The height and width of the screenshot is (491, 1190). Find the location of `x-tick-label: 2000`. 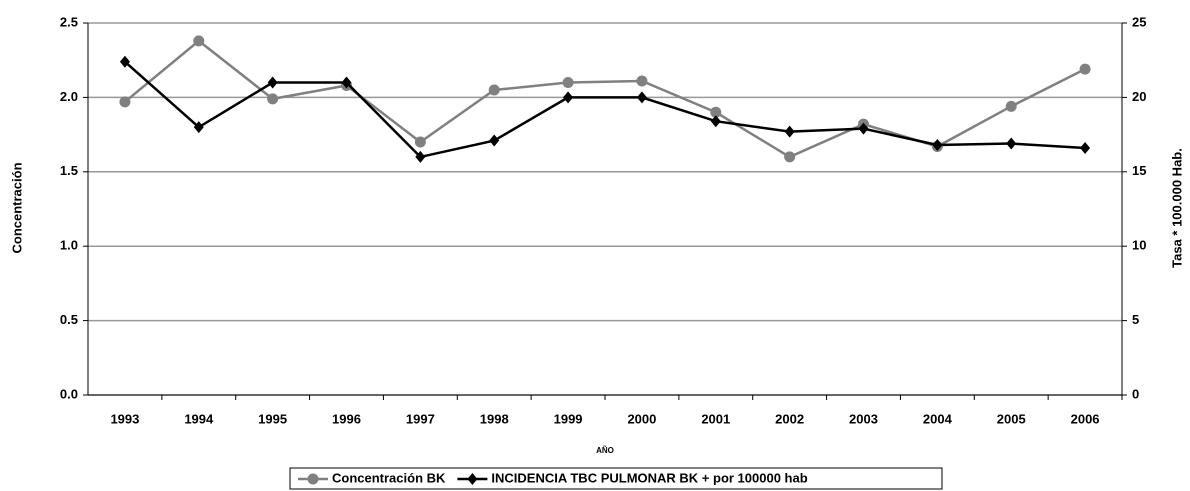

x-tick-label: 2000 is located at coordinates (641, 418).